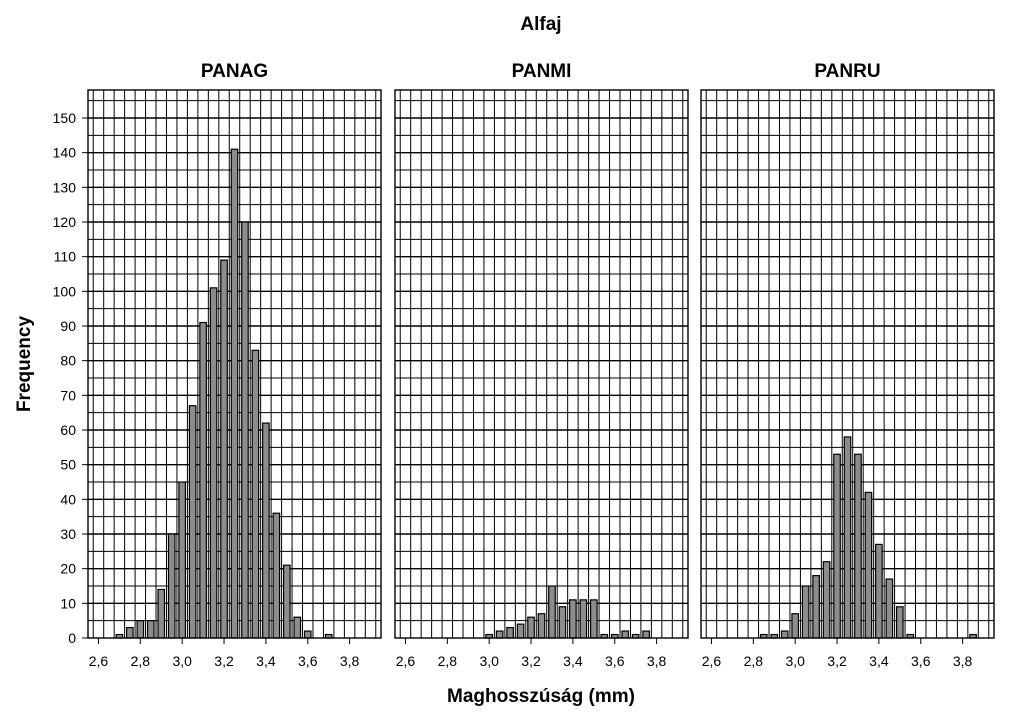 The image size is (1024, 724). Describe the element at coordinates (72, 638) in the screenshot. I see `y-tick-label: 0` at that location.